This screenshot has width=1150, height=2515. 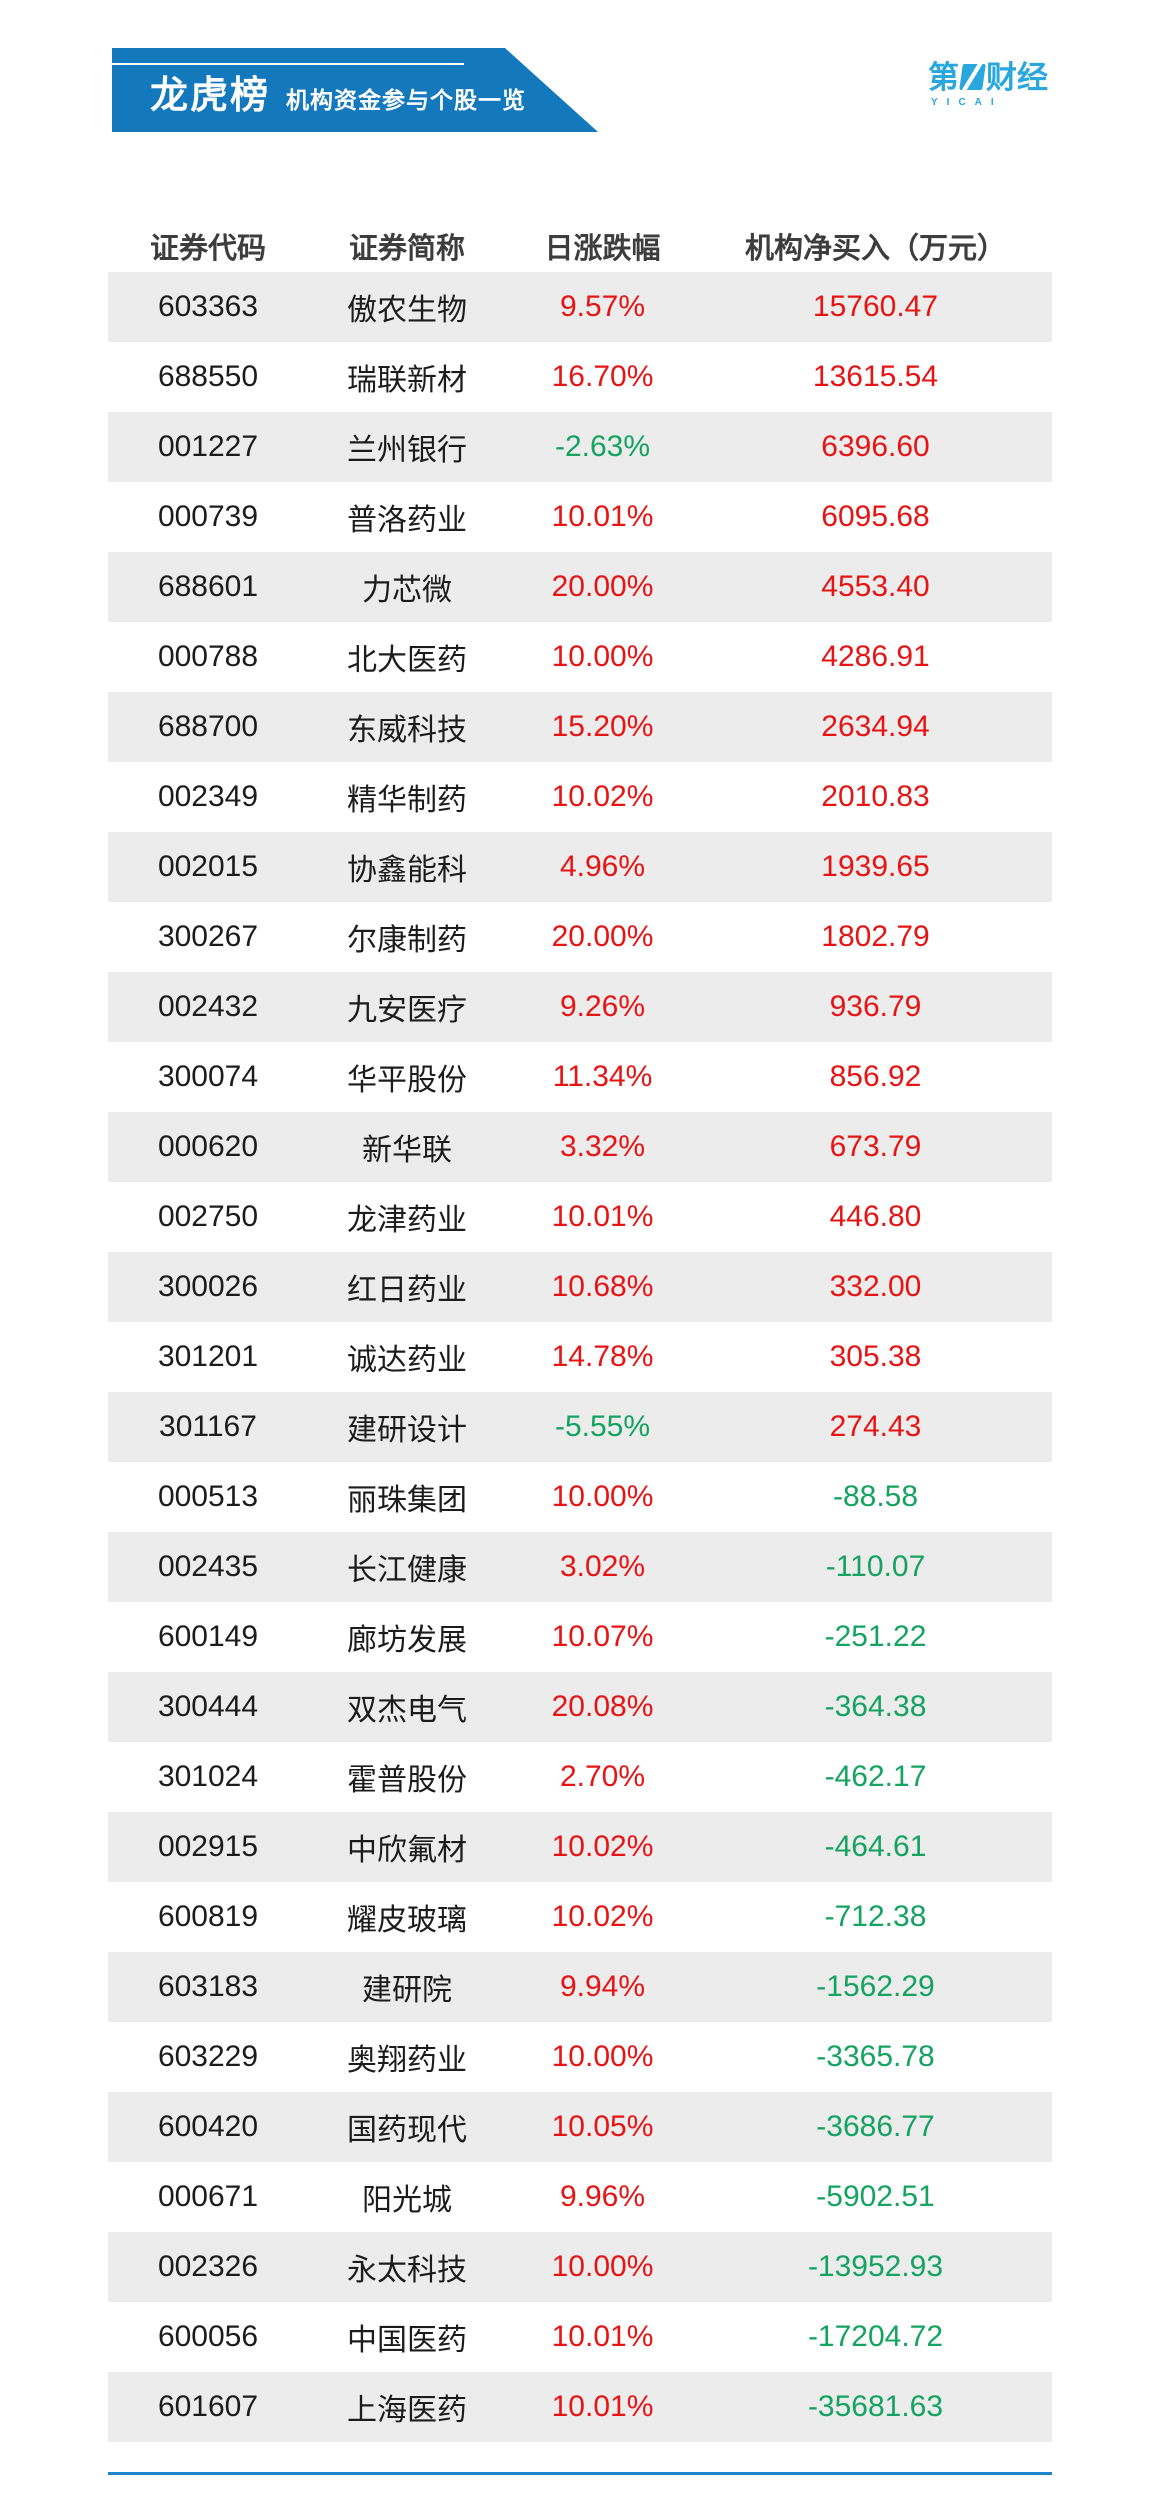 What do you see at coordinates (407, 1010) in the screenshot?
I see `cell-name: 九安医疗` at bounding box center [407, 1010].